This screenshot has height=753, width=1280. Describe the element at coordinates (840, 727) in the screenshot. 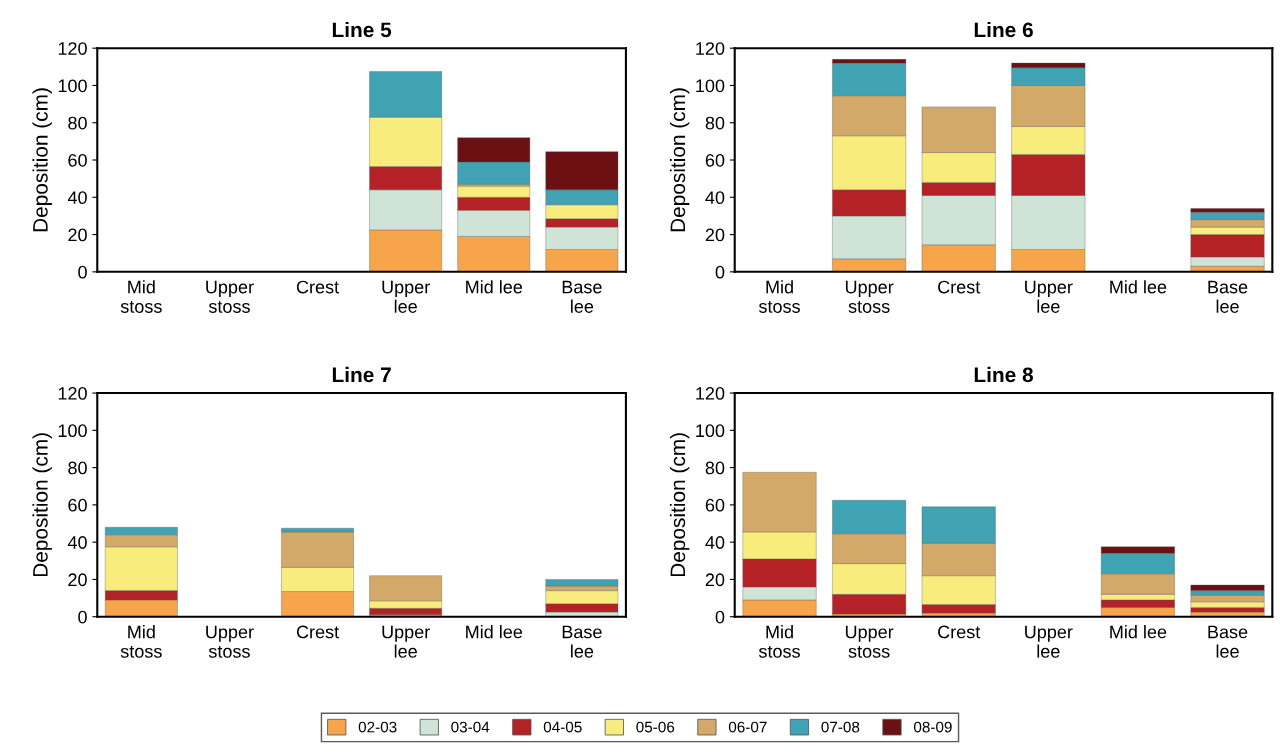

I see `legend-label: 07-08` at that location.